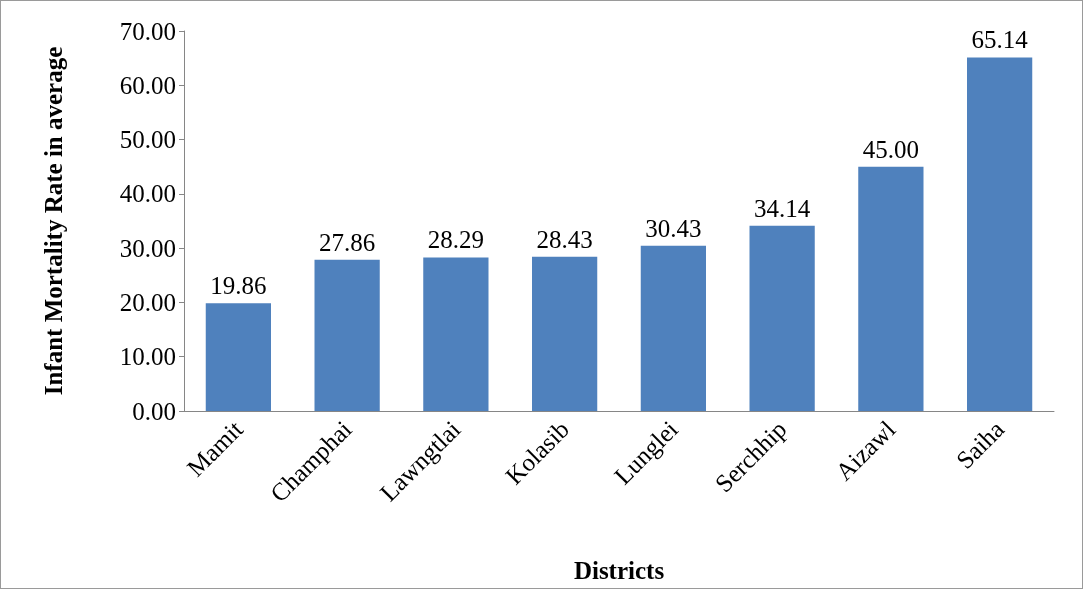 Image resolution: width=1083 pixels, height=589 pixels. I want to click on data-label: 30.43, so click(673, 228).